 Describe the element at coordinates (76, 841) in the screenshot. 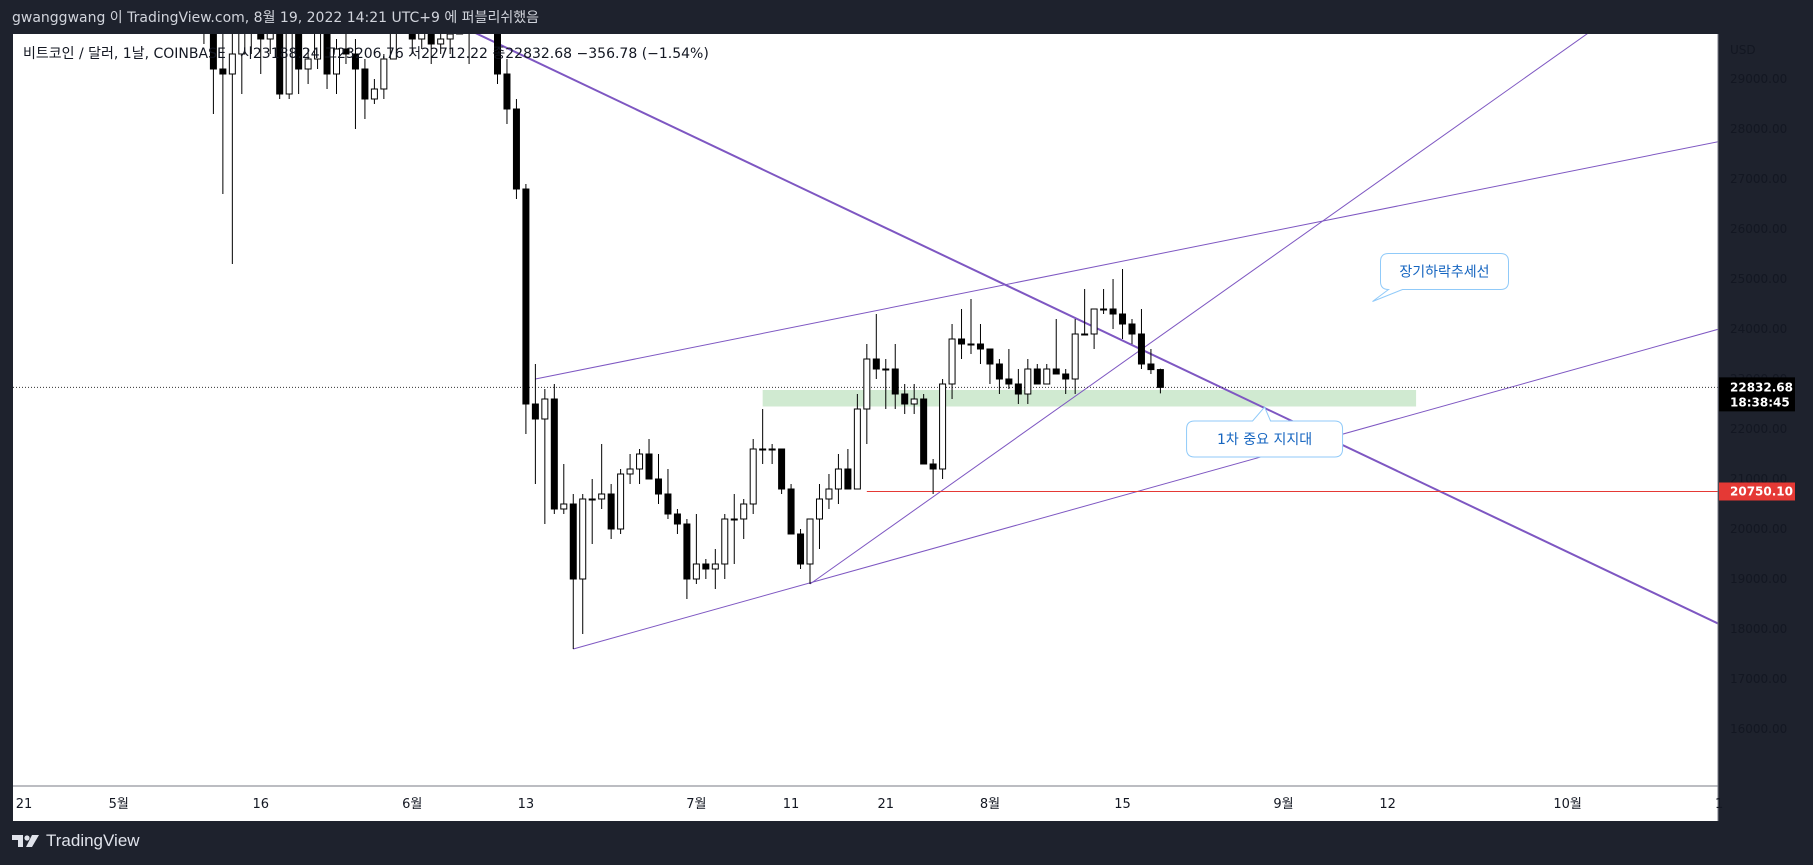

I see `tradingview-logo: TradingView` at that location.